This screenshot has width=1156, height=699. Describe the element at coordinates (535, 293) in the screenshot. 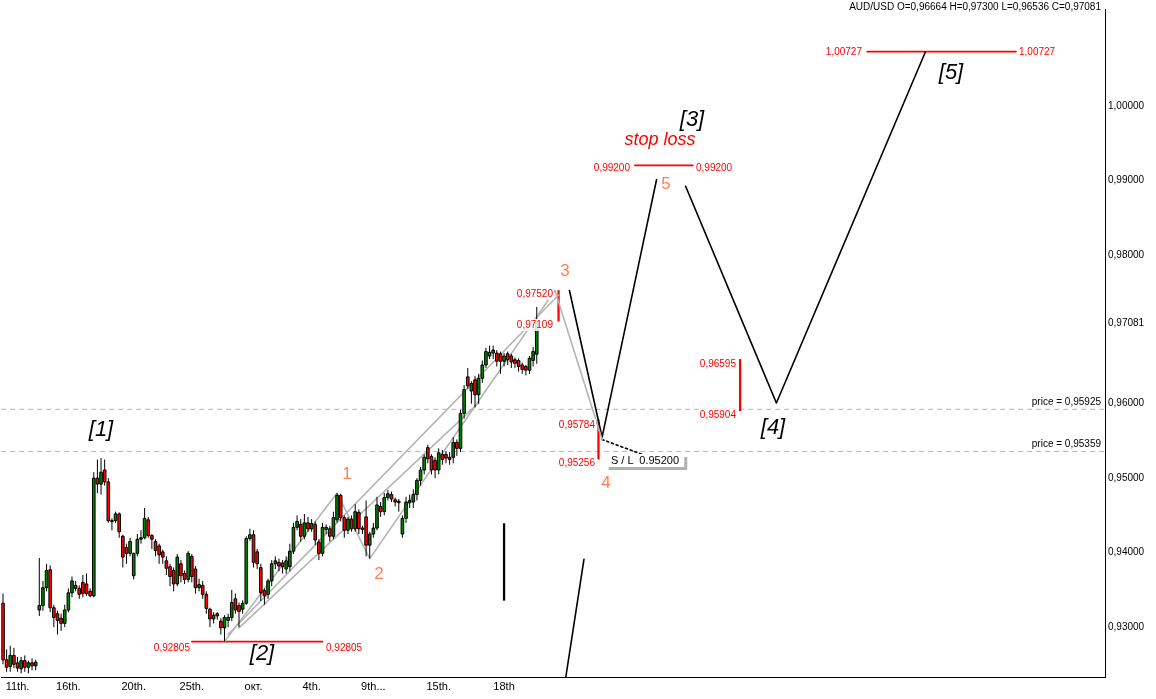

I see `annotation: 0,97520` at that location.